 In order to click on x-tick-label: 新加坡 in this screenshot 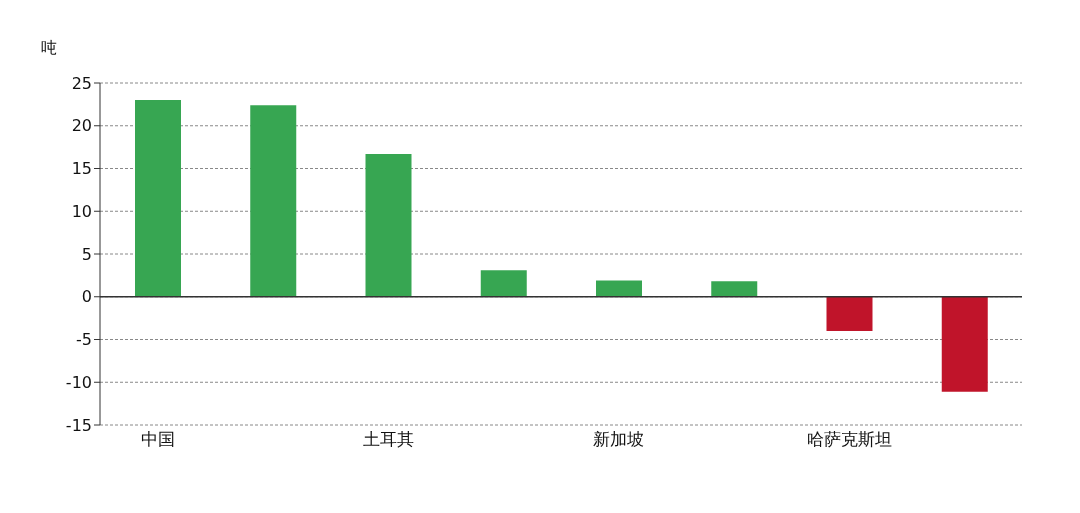, I will do `click(619, 439)`.